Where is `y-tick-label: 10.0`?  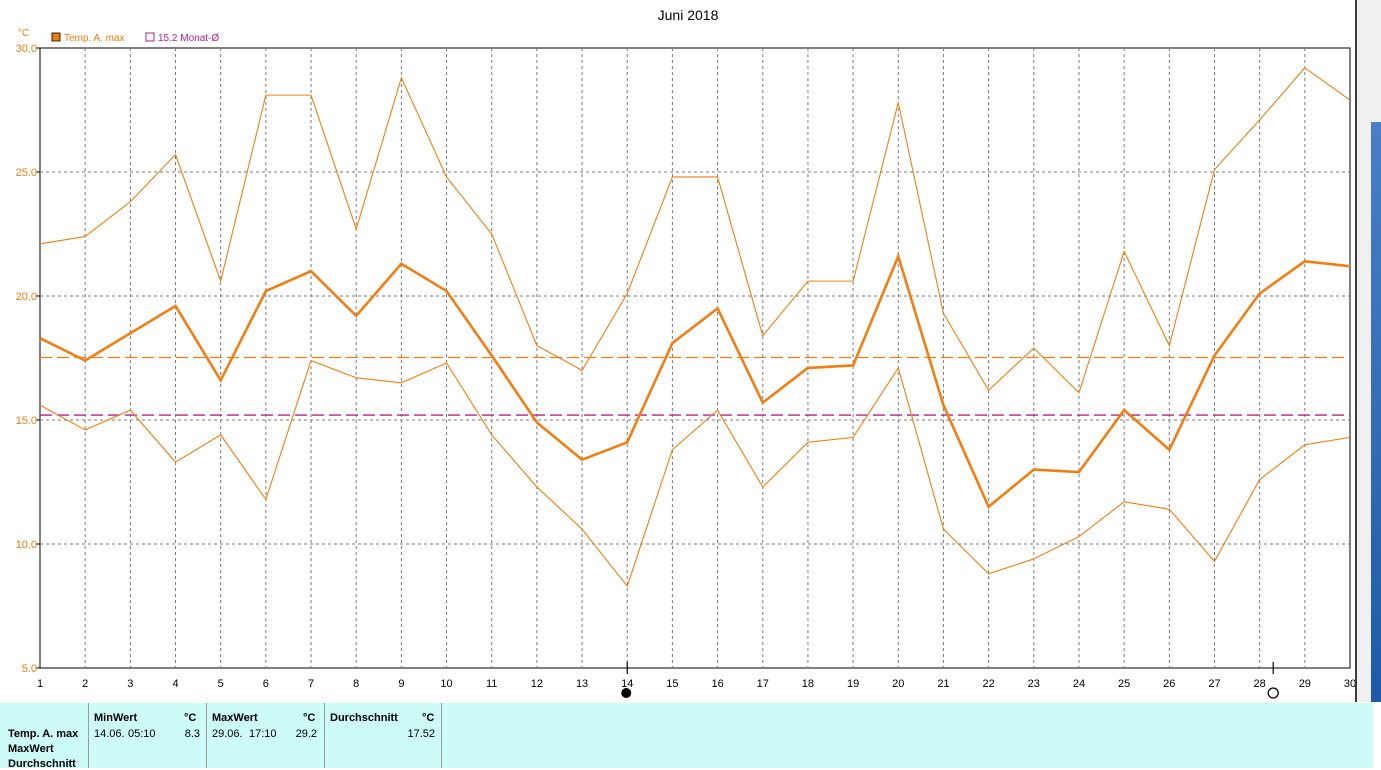
y-tick-label: 10.0 is located at coordinates (26, 545).